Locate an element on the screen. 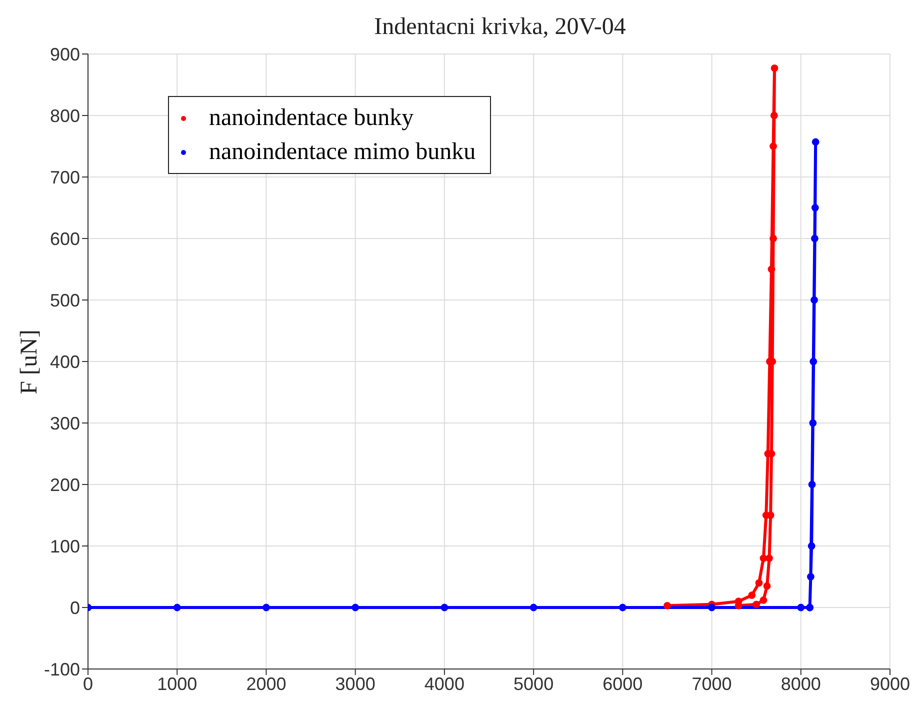  x-tick-label: 7000 is located at coordinates (712, 684).